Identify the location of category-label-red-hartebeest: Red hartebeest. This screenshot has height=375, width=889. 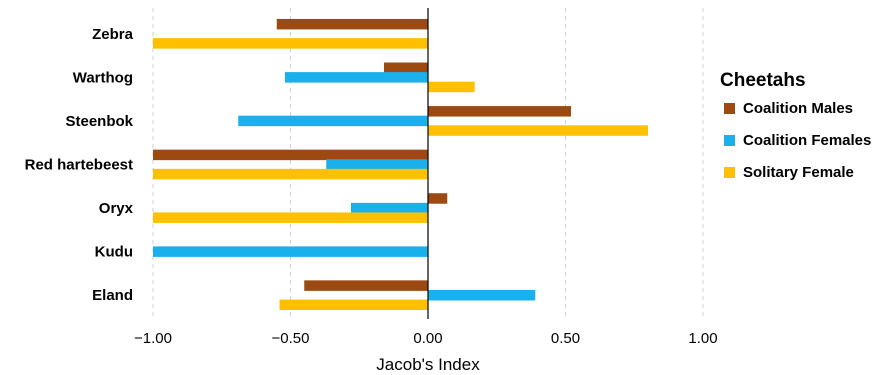
(79, 165).